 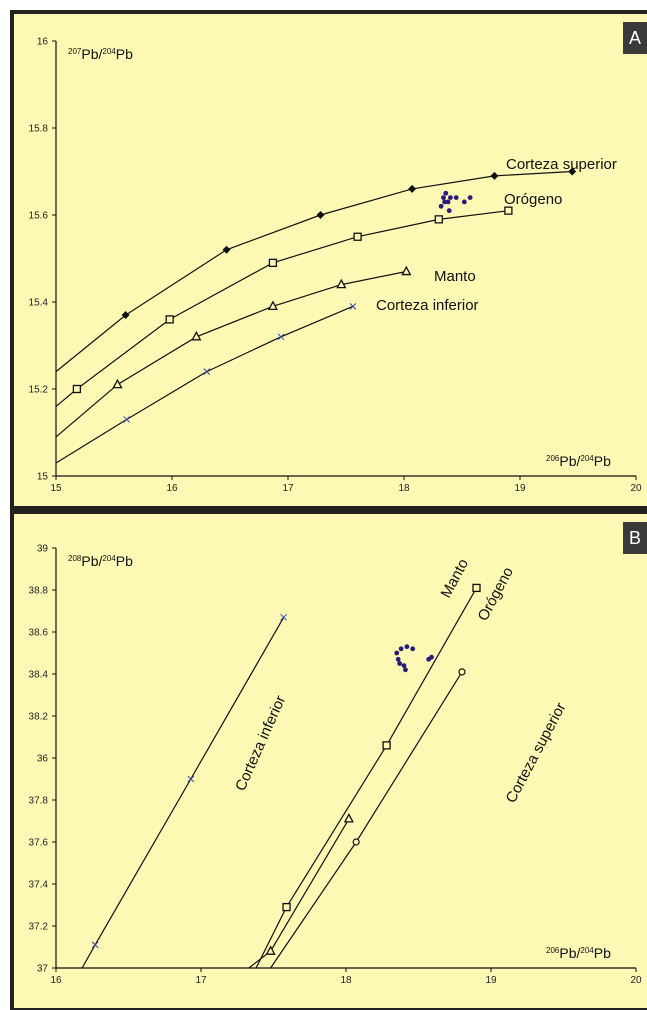 What do you see at coordinates (100, 54) in the screenshot?
I see `y-axis-title: 207Pb/204Pb` at bounding box center [100, 54].